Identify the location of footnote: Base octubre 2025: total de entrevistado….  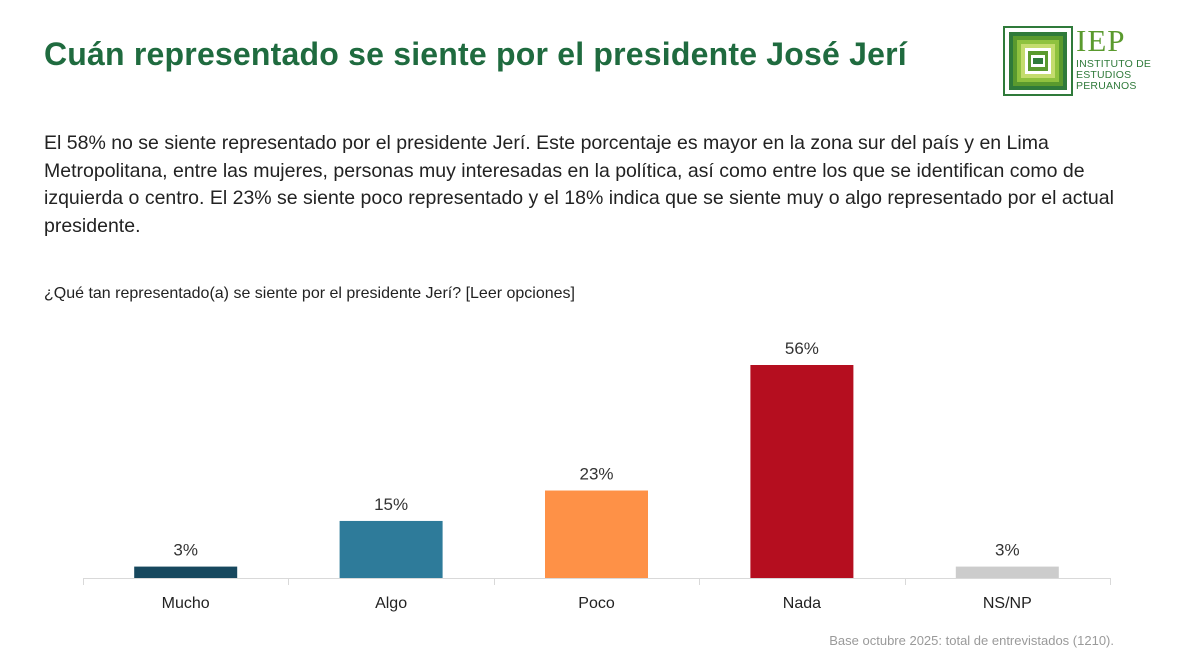
(971, 640).